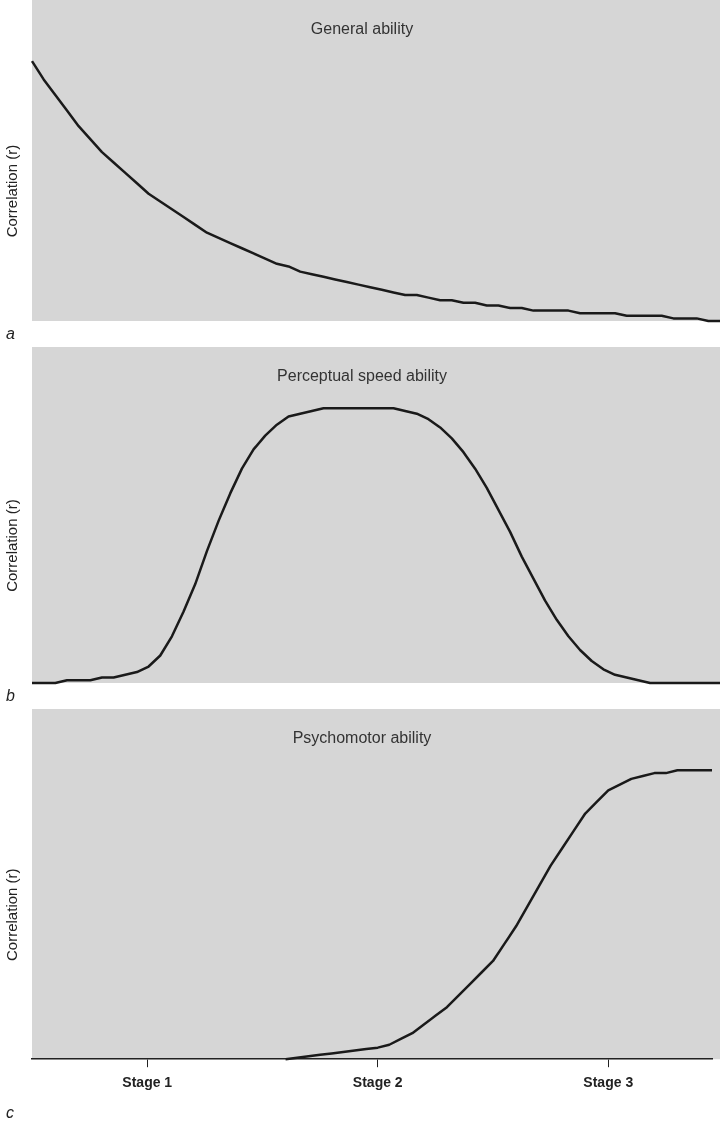 The width and height of the screenshot is (720, 1142). What do you see at coordinates (10, 1113) in the screenshot?
I see `text: c` at bounding box center [10, 1113].